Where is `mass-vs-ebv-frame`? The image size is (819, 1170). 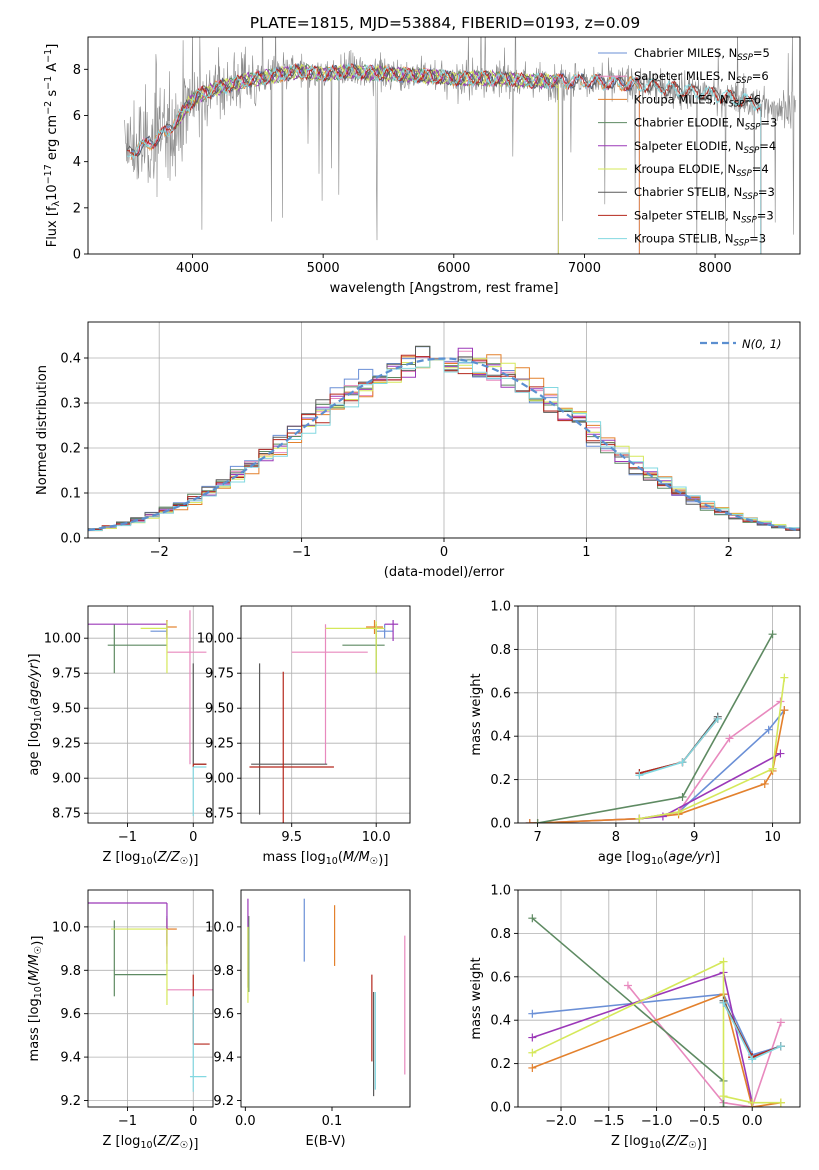 mass-vs-ebv-frame is located at coordinates (325, 998).